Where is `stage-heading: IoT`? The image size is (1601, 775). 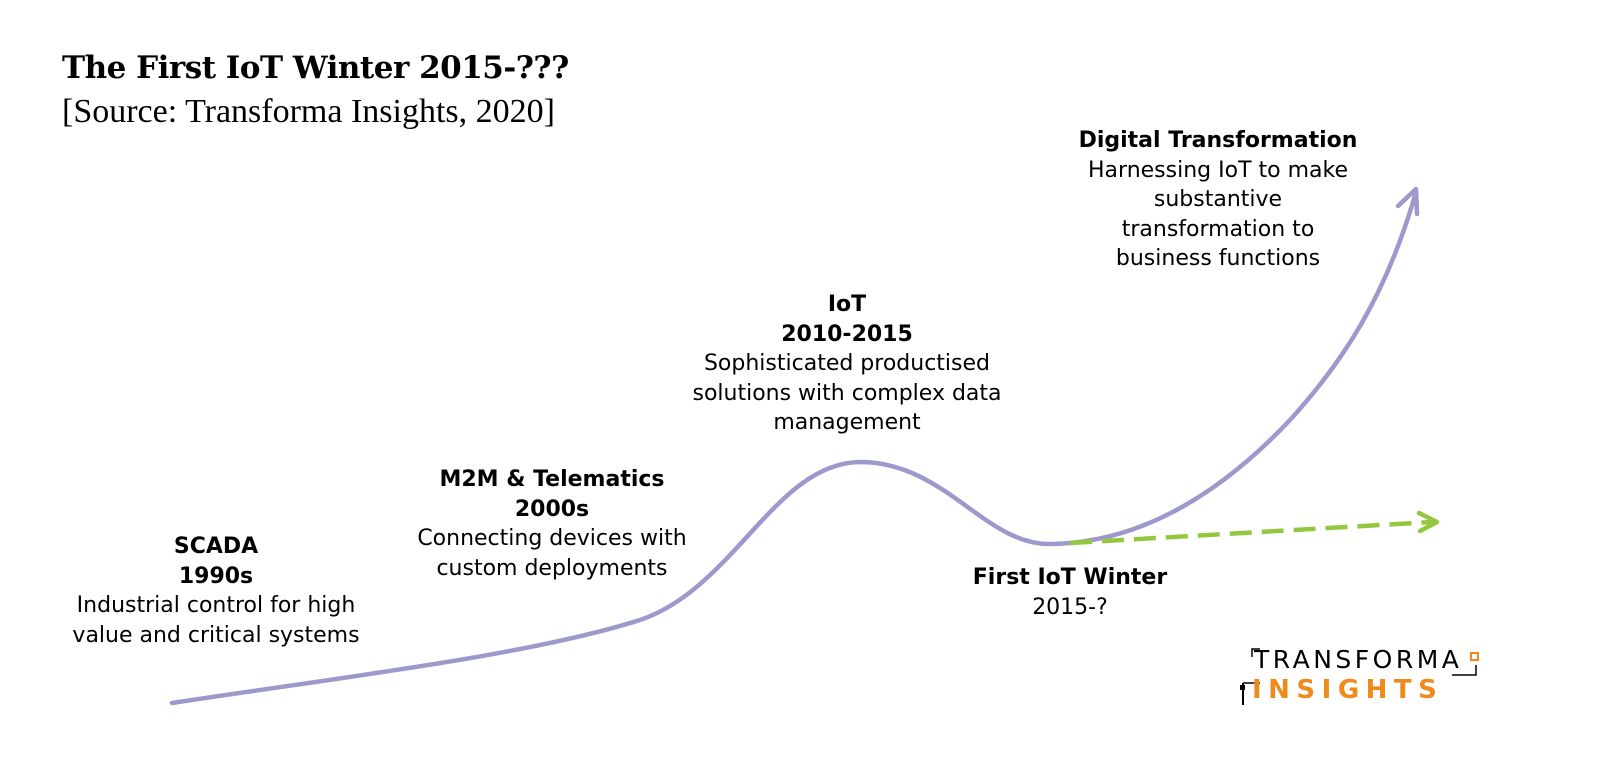 stage-heading: IoT is located at coordinates (847, 304).